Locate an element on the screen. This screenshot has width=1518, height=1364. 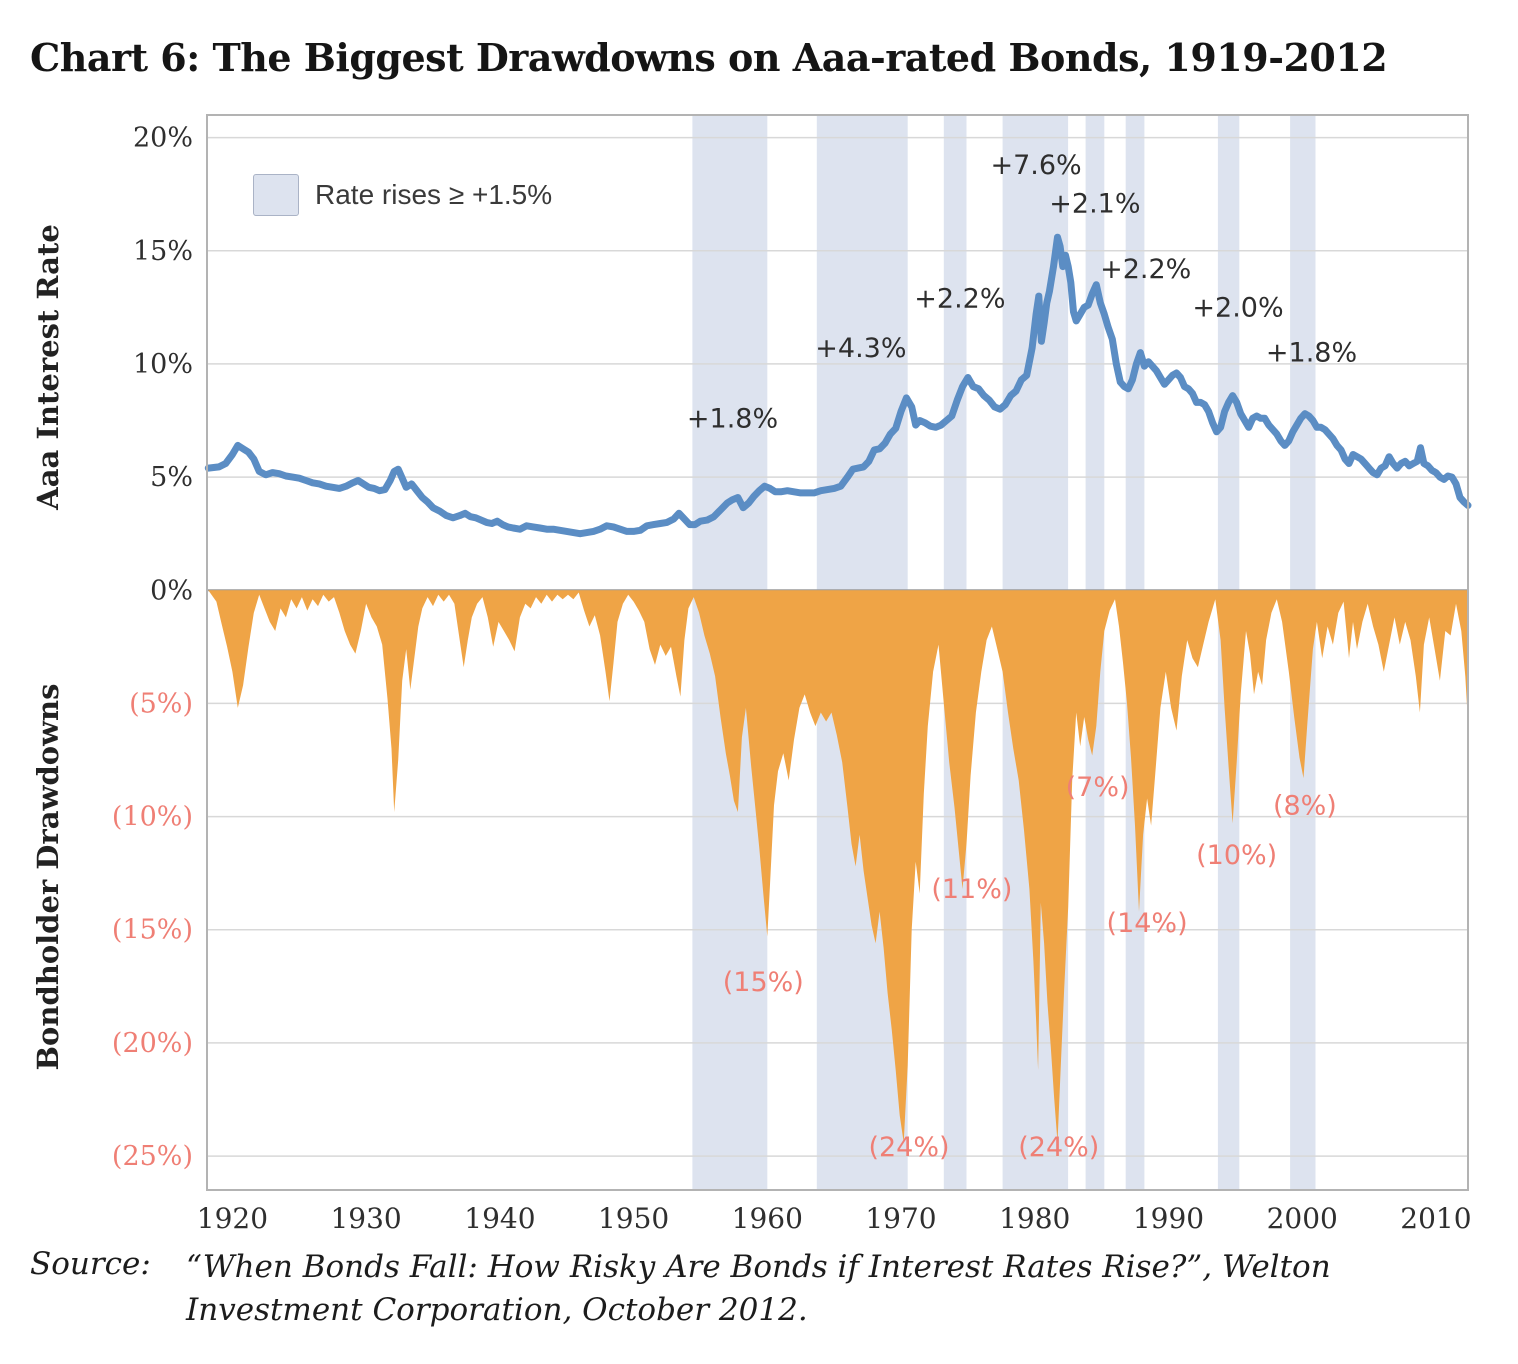
legend: Rate rises ≥ +1.5% is located at coordinates (402, 195).